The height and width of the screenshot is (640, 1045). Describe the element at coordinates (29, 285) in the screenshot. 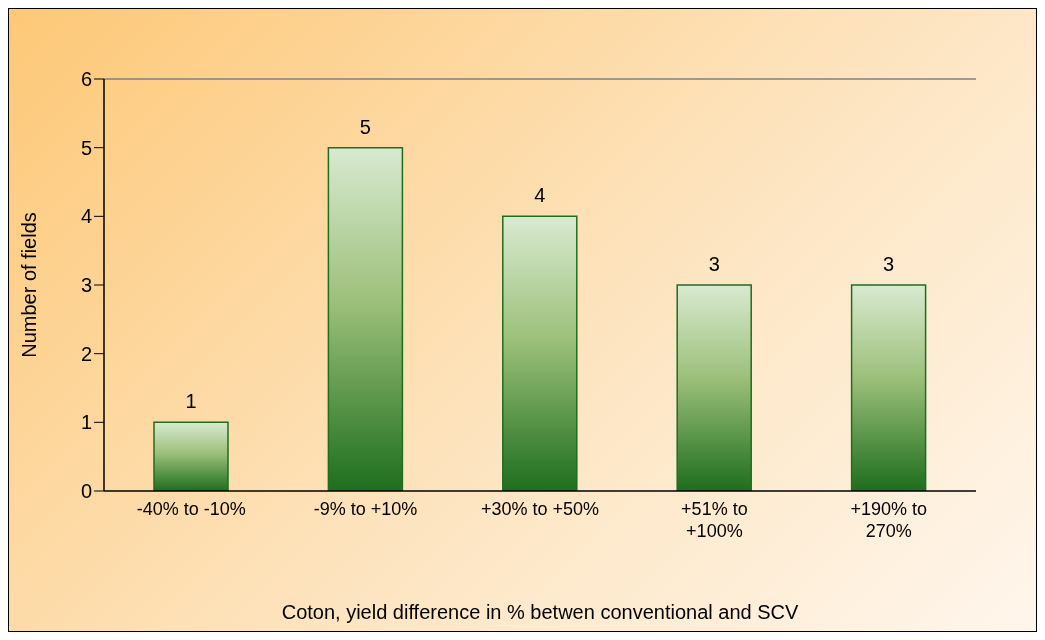

I see `y-axis-title: Number of fields` at that location.